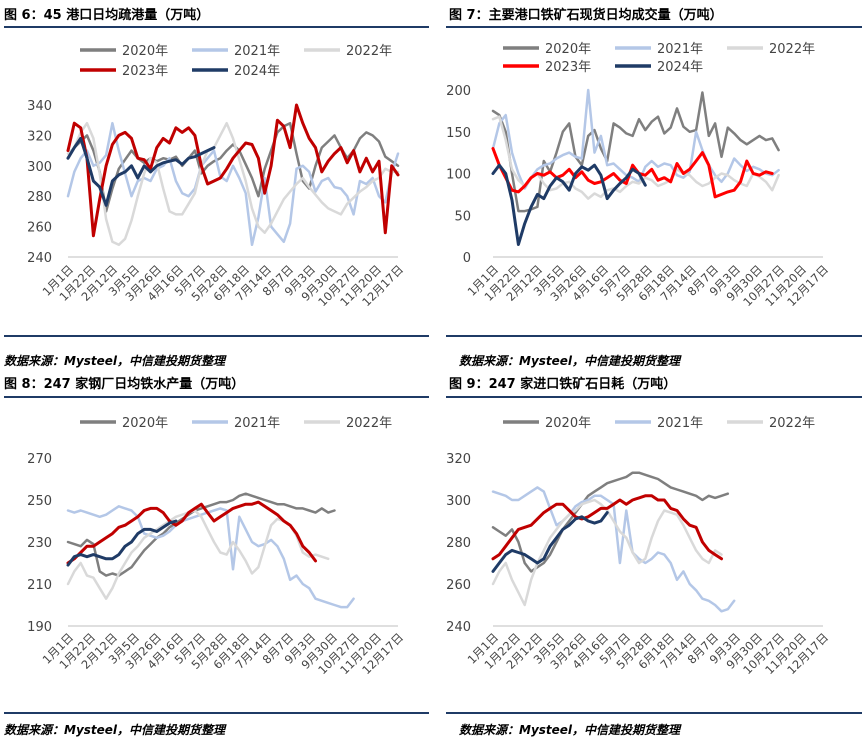 The width and height of the screenshot is (866, 742). What do you see at coordinates (586, 15) in the screenshot?
I see `chart-7-title: 图 7：主要港口铁矿石现货日均成交量（万吨）` at bounding box center [586, 15].